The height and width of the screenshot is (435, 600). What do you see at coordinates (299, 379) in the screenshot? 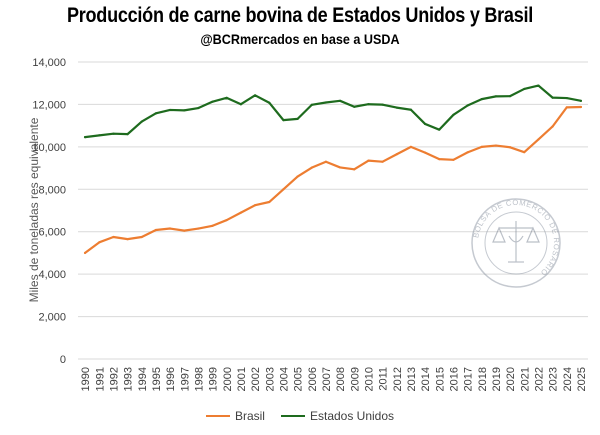
I see `x-tick-label: 2005` at bounding box center [299, 379].